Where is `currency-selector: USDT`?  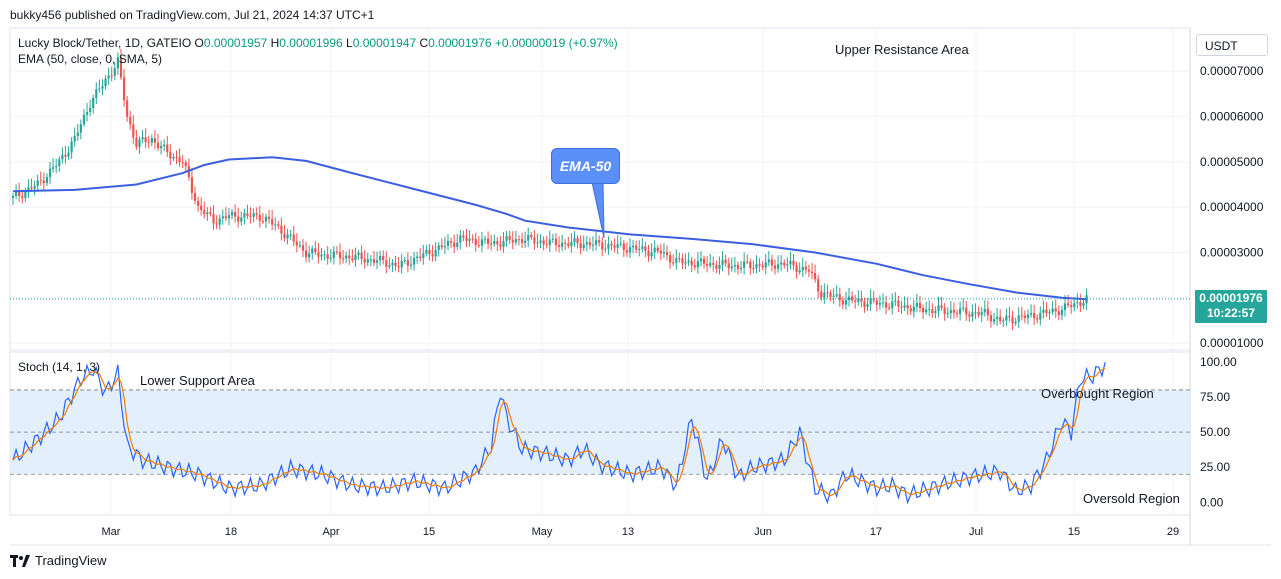
currency-selector: USDT is located at coordinates (1232, 45).